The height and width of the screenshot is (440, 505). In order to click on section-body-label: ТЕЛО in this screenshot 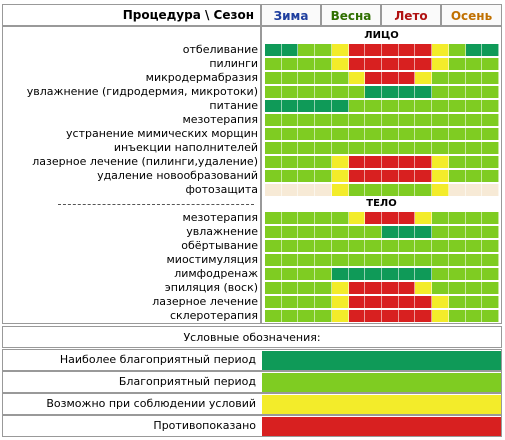, I will do `click(381, 203)`.